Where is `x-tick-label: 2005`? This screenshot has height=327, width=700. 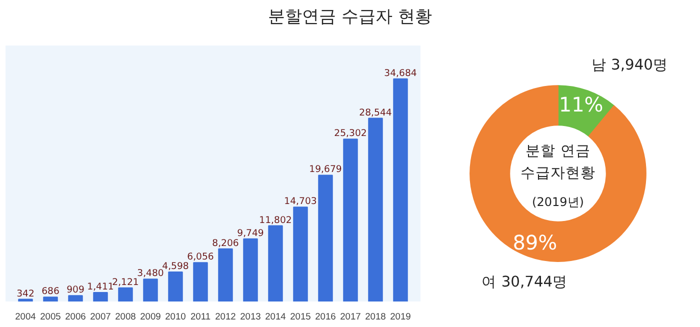 x-tick-label: 2005 is located at coordinates (50, 317).